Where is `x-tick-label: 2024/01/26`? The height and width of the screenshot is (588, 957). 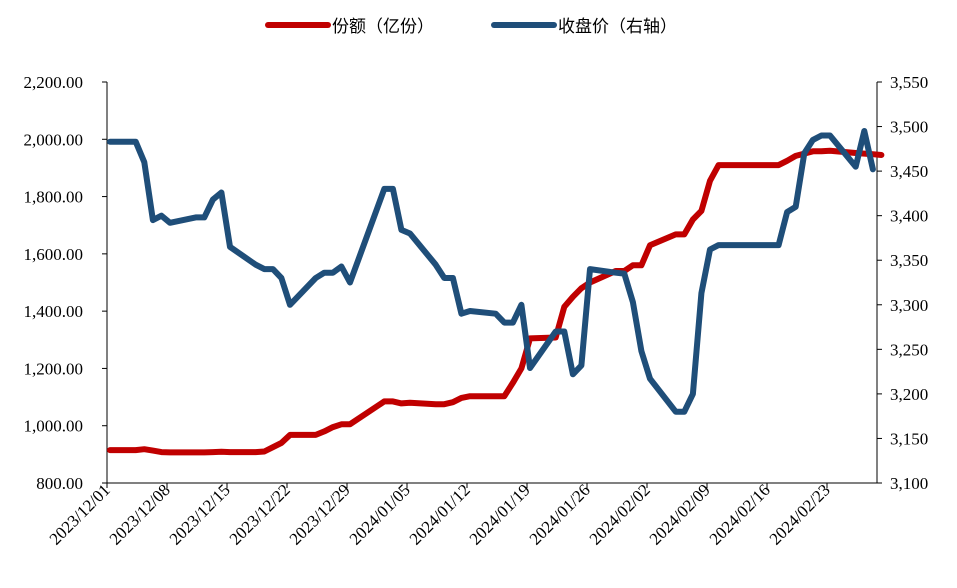 x-tick-label: 2024/01/26 is located at coordinates (560, 514).